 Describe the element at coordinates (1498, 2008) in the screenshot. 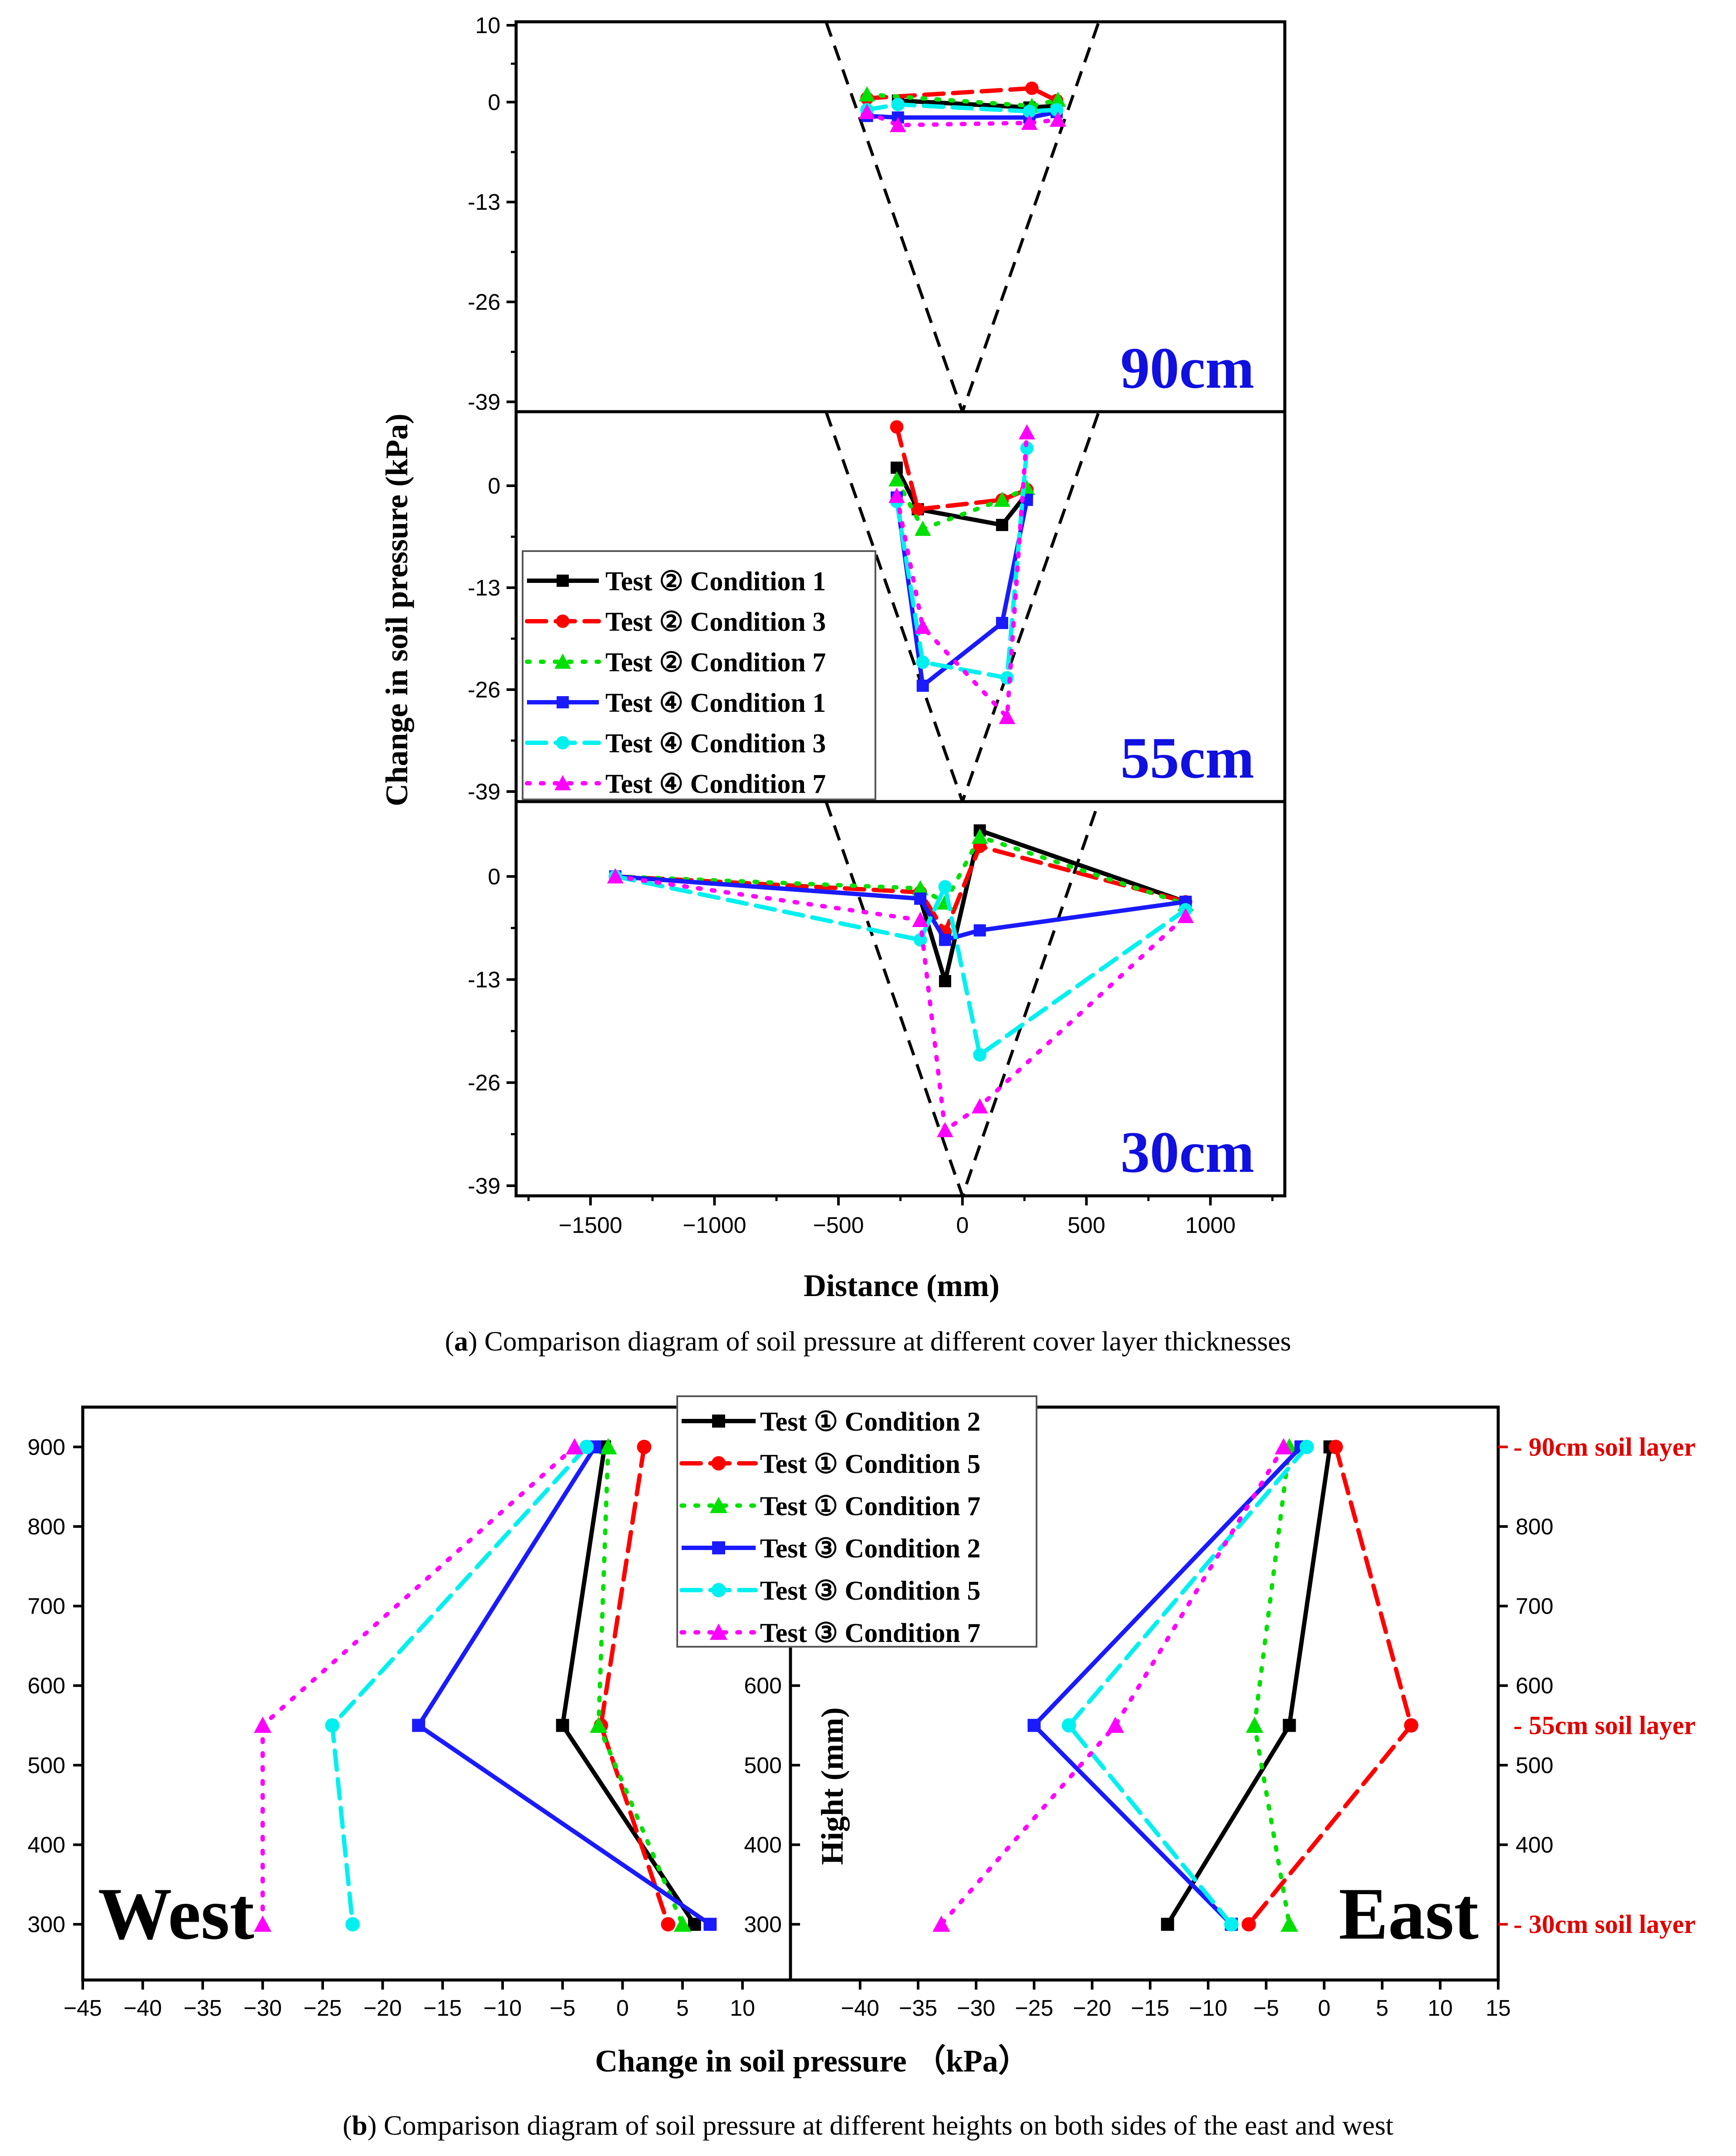

I see `x-tick-label: 15` at that location.